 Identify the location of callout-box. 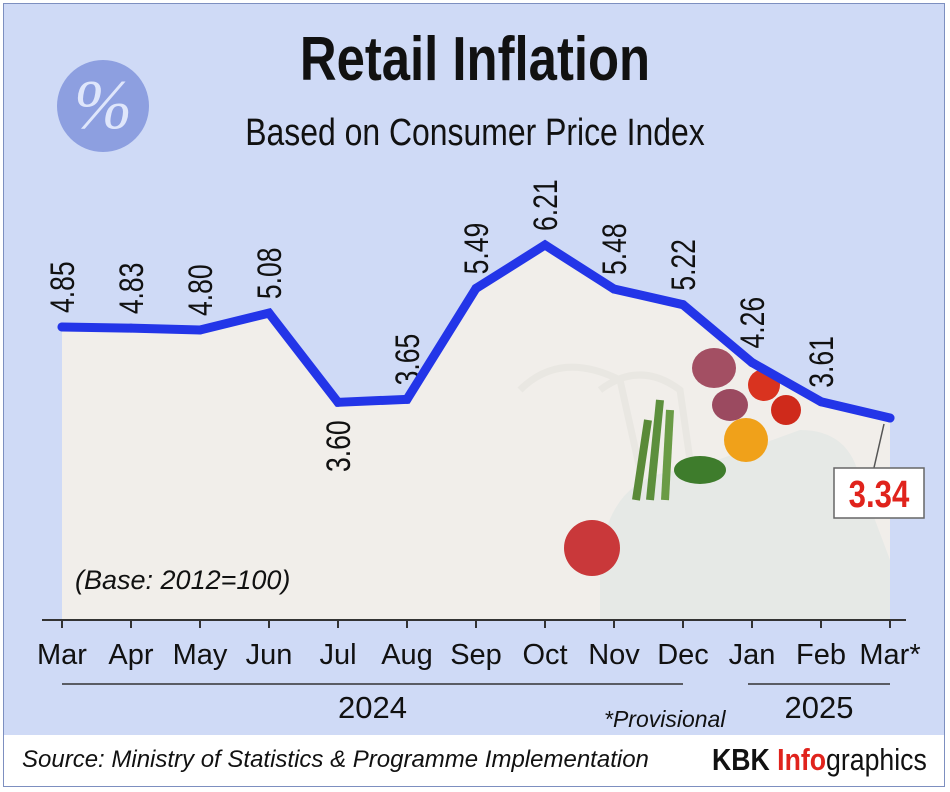
(879, 493).